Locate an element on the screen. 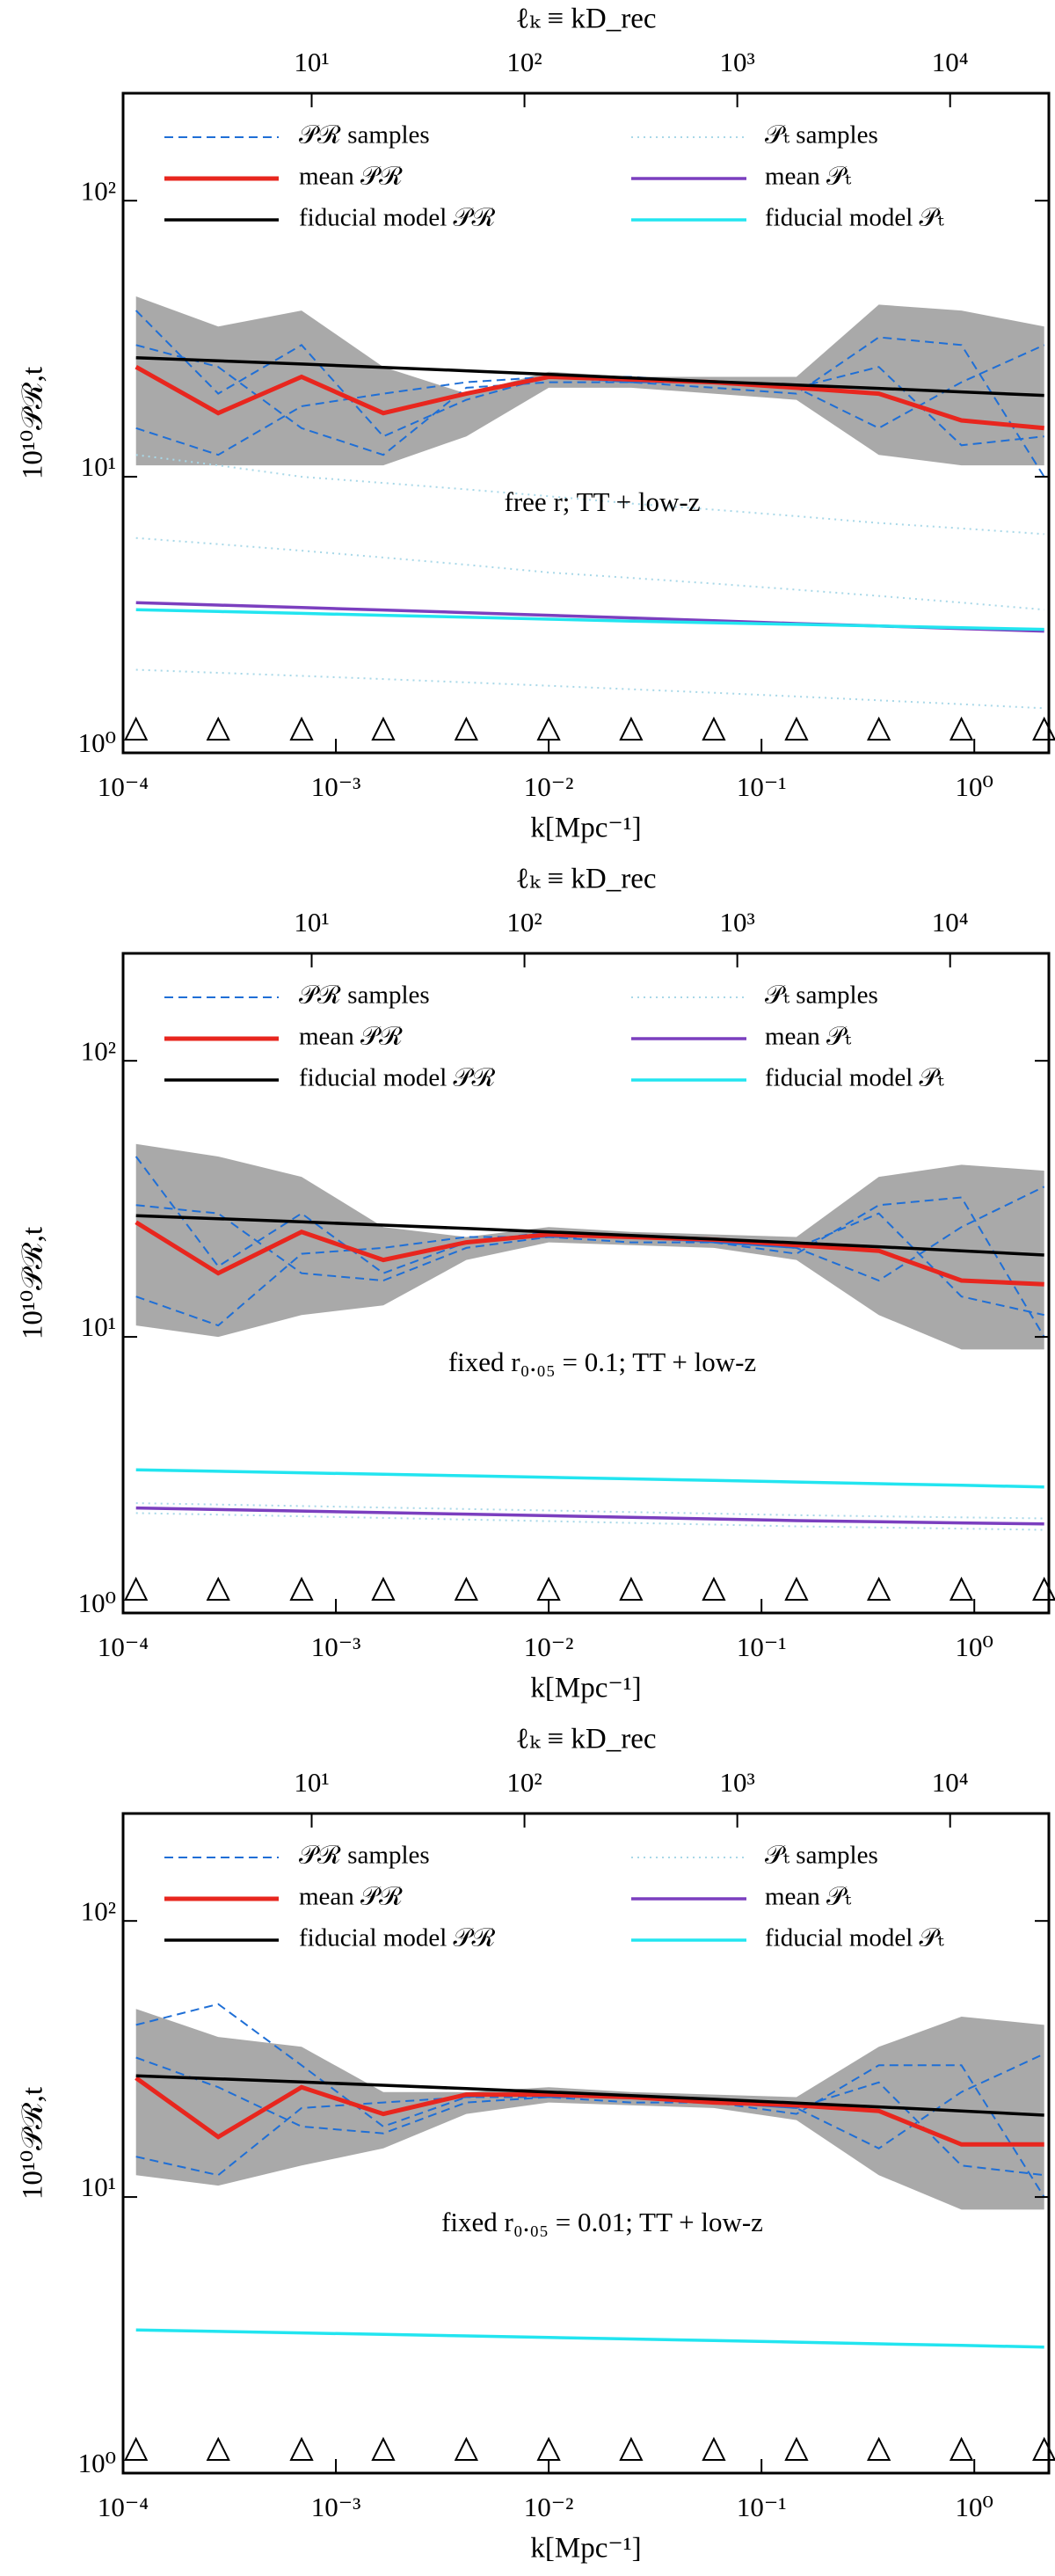 The width and height of the screenshot is (1055, 2576). y-tick-label: 10⁰ is located at coordinates (97, 2463).